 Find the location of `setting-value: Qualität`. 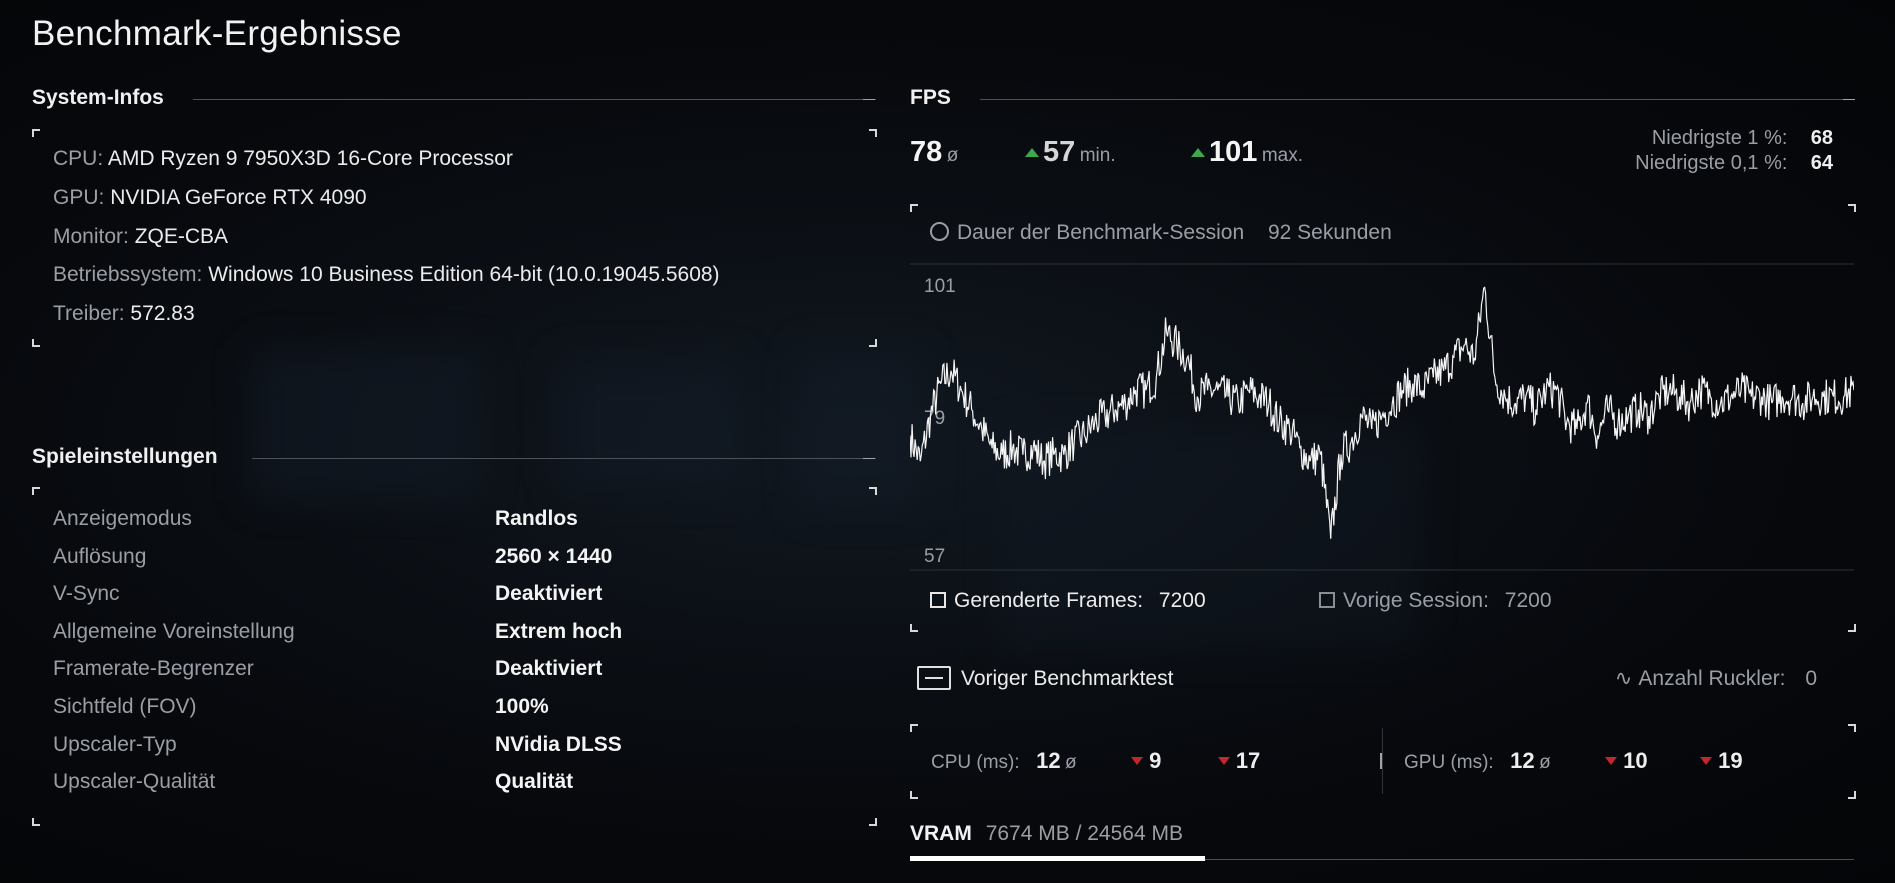

setting-value: Qualität is located at coordinates (534, 781).